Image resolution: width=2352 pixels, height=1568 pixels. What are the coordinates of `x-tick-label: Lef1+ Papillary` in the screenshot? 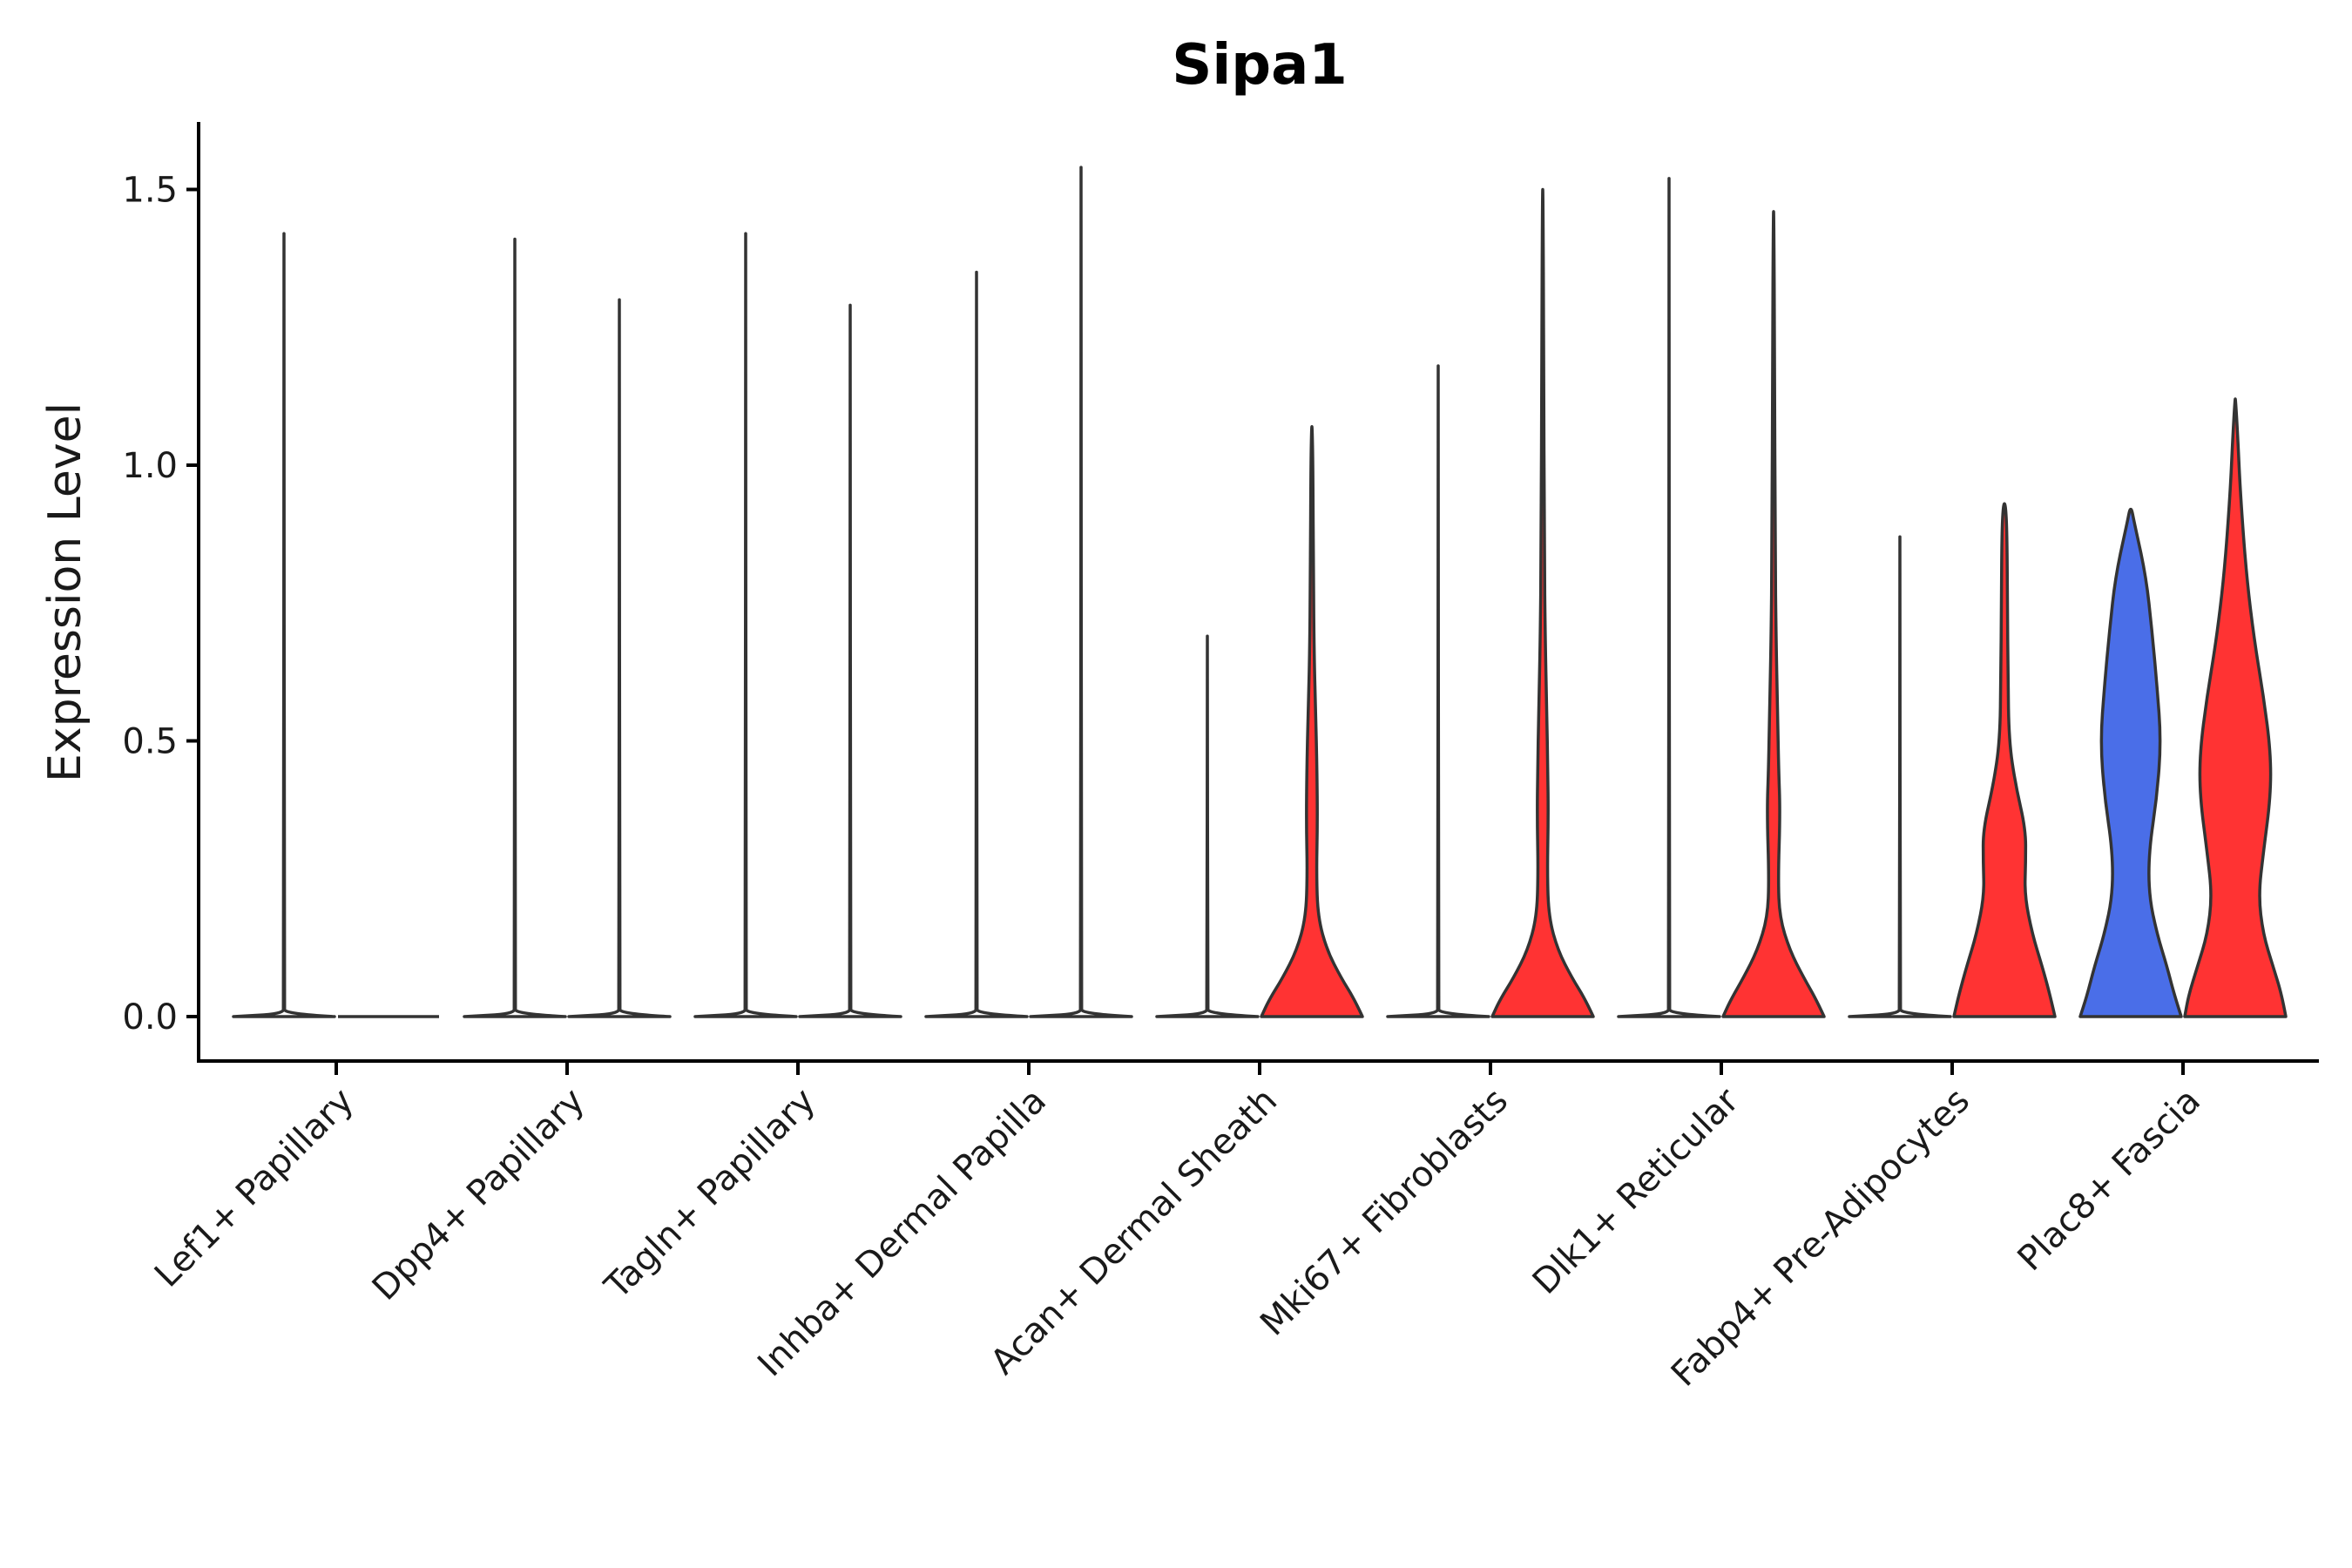 It's located at (255, 1188).